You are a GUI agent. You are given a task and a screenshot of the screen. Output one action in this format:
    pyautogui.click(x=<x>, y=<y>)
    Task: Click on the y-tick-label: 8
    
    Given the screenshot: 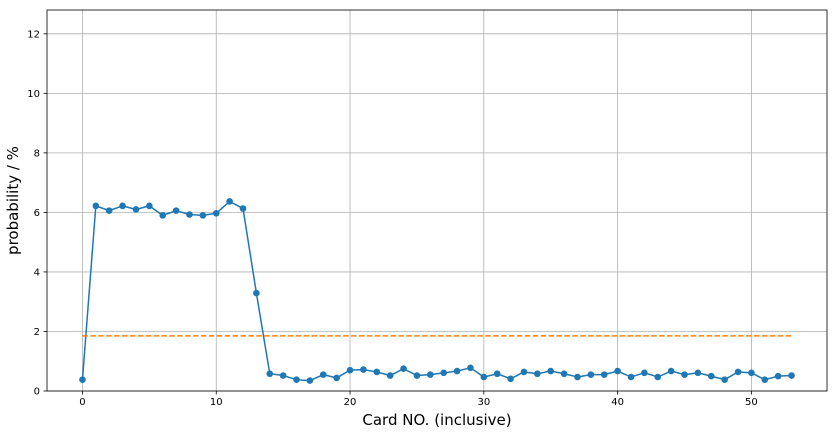 What is the action you would take?
    pyautogui.click(x=37, y=153)
    